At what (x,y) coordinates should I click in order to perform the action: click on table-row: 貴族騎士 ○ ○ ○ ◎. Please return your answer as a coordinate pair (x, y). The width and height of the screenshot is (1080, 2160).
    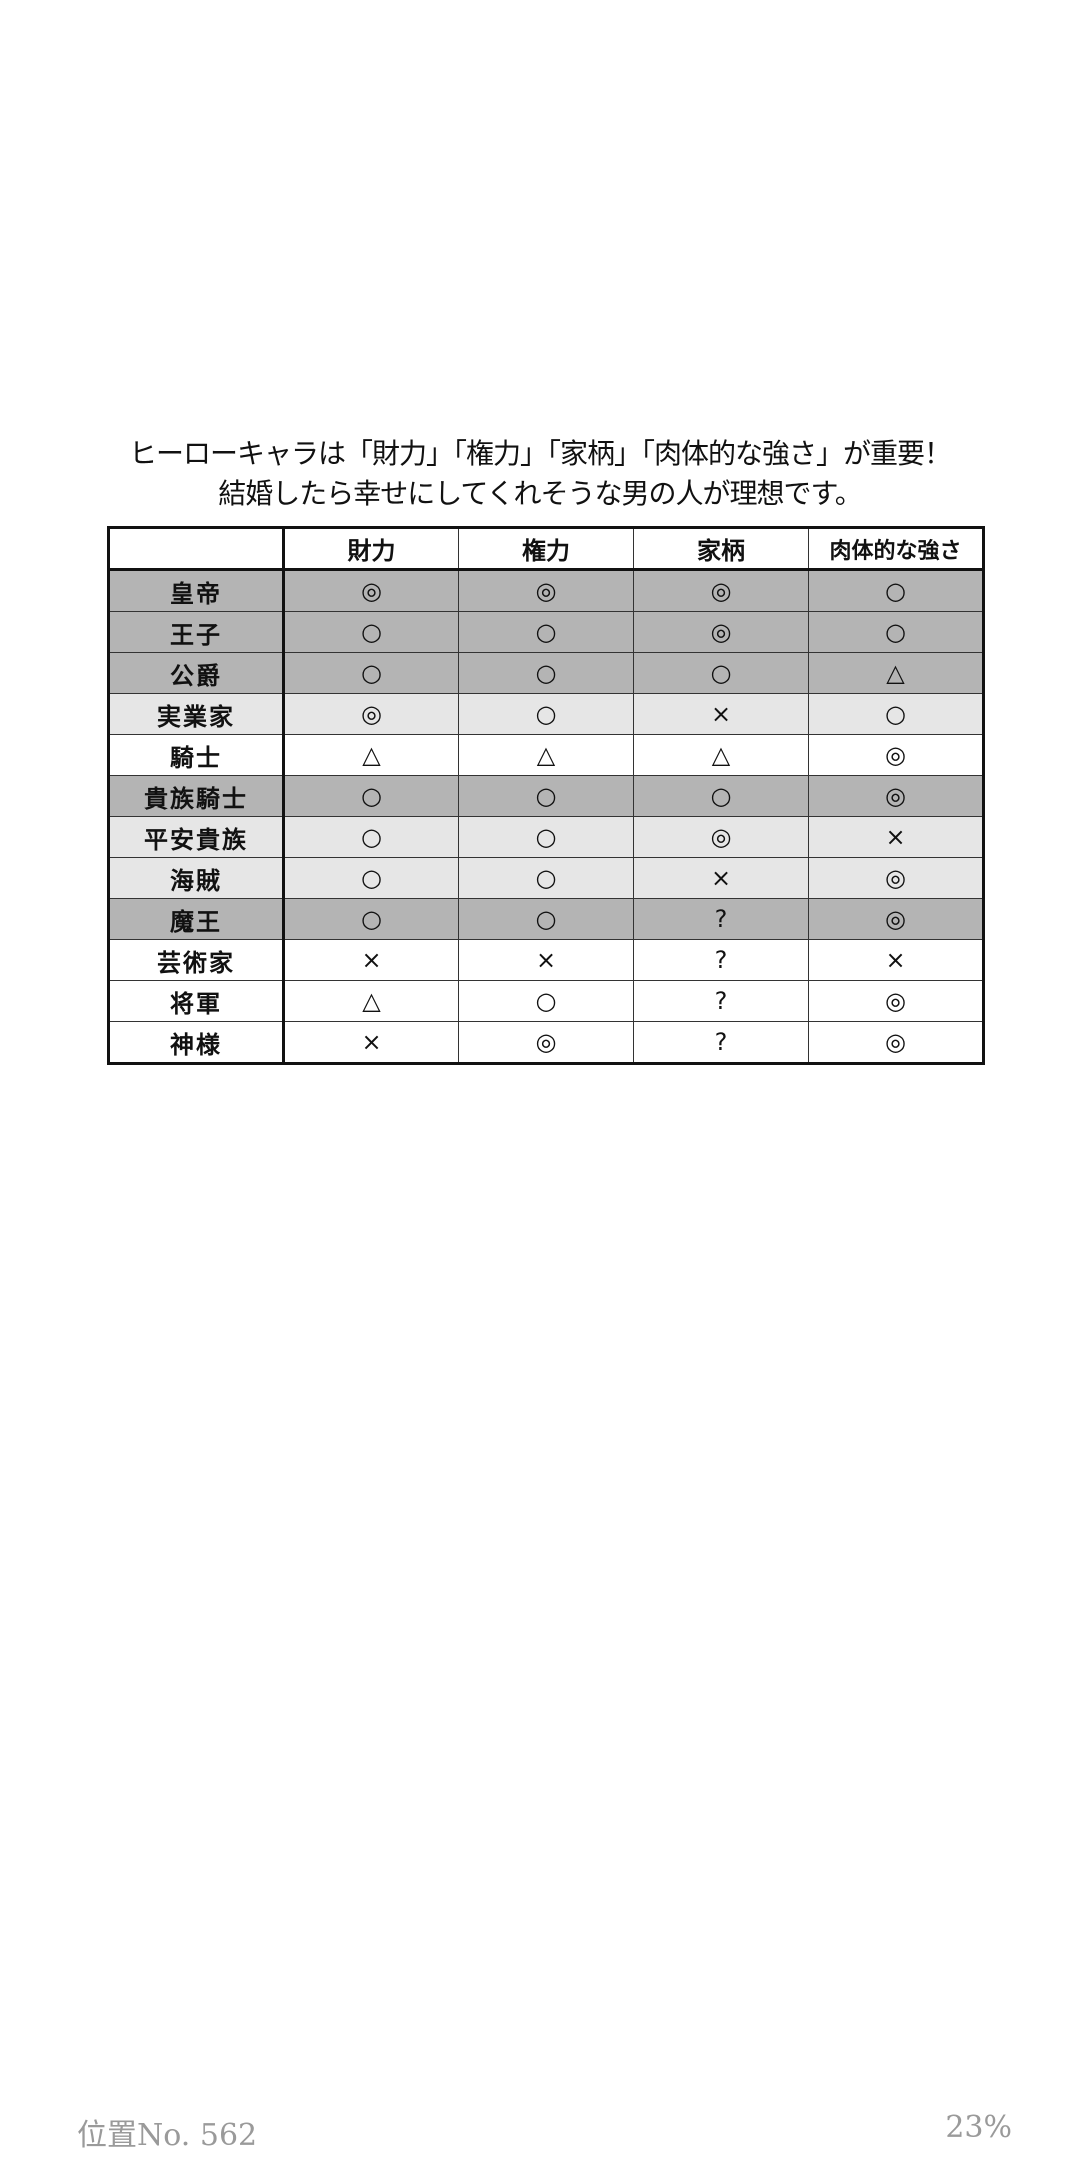
    Looking at the image, I should click on (546, 796).